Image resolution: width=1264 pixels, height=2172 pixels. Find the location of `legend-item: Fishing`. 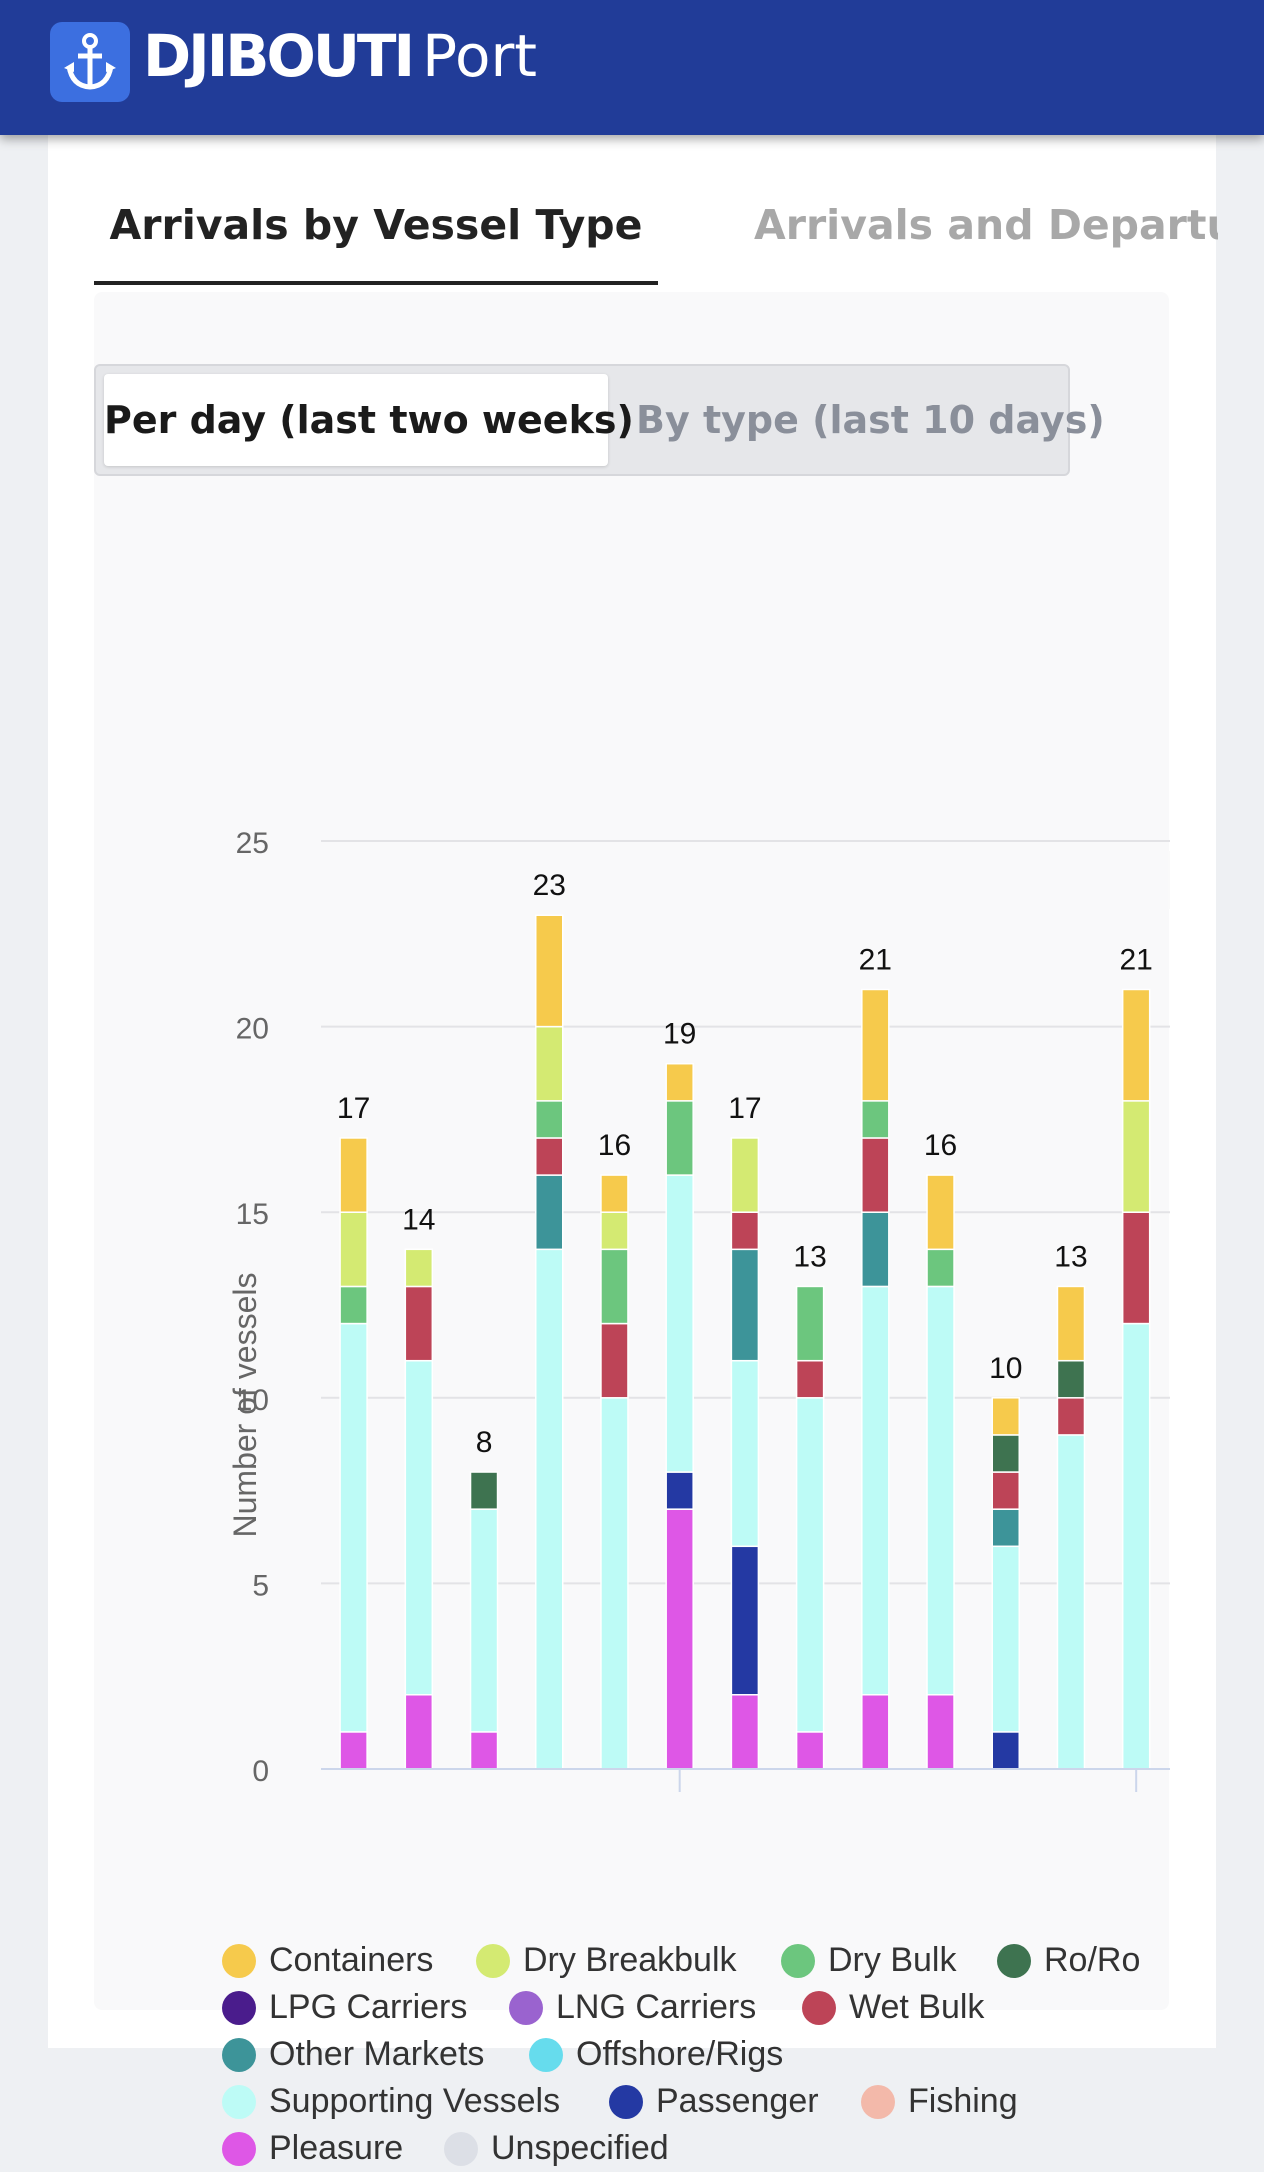

legend-item: Fishing is located at coordinates (939, 2101).